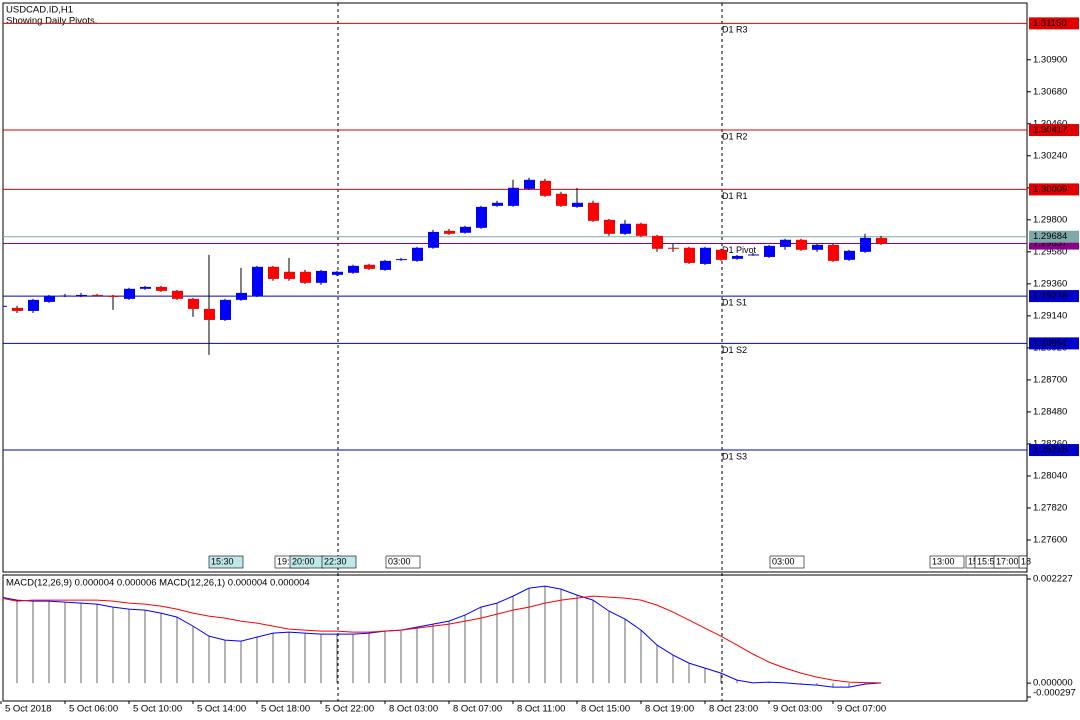 This screenshot has width=1080, height=720. Describe the element at coordinates (1050, 219) in the screenshot. I see `y-tick-label: 1.29800` at that location.